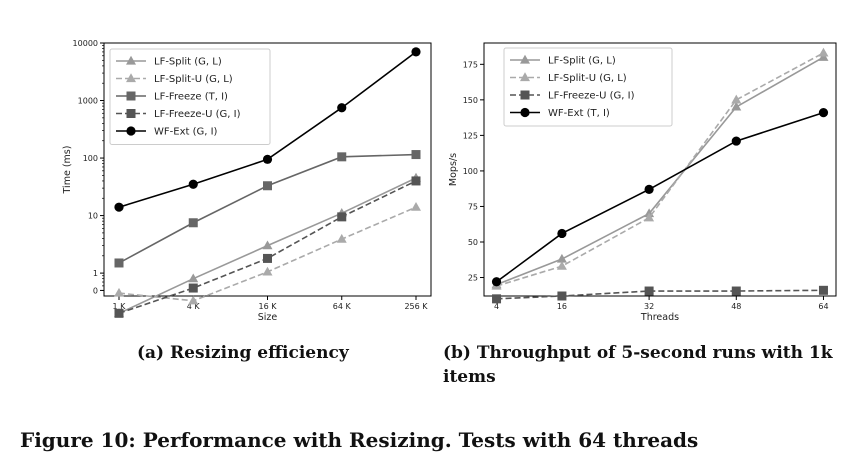  I want to click on y-tick-label: 50, so click(473, 242).